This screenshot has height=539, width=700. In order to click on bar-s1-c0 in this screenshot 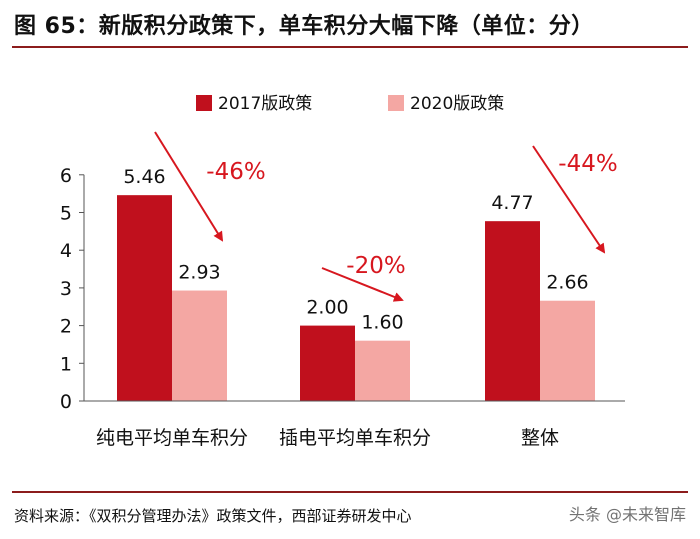, I will do `click(199, 345)`.